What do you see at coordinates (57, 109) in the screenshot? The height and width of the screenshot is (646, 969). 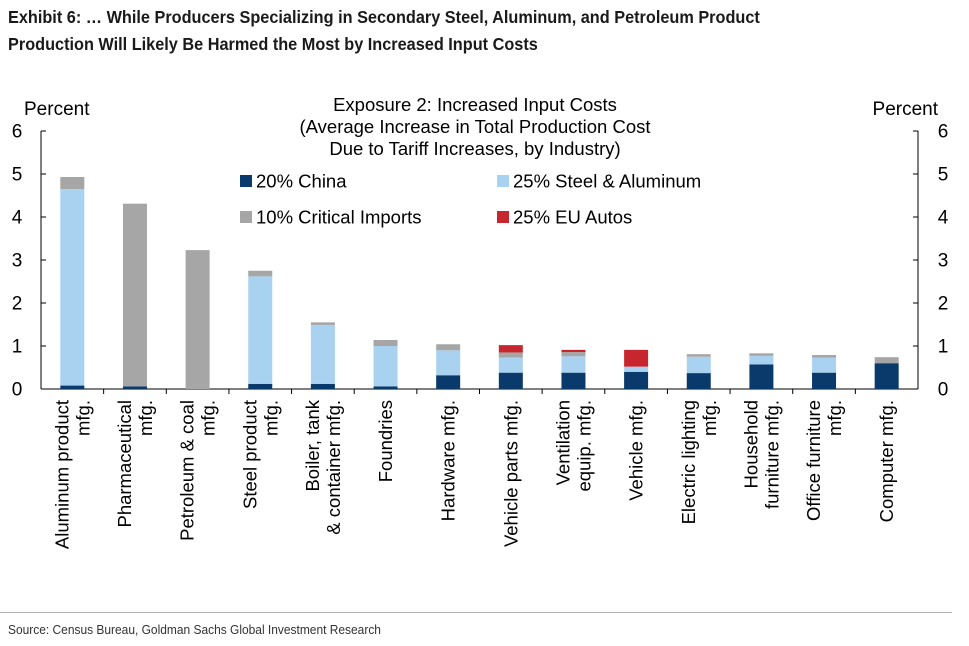 I see `left-y-axis-label: Percent` at bounding box center [57, 109].